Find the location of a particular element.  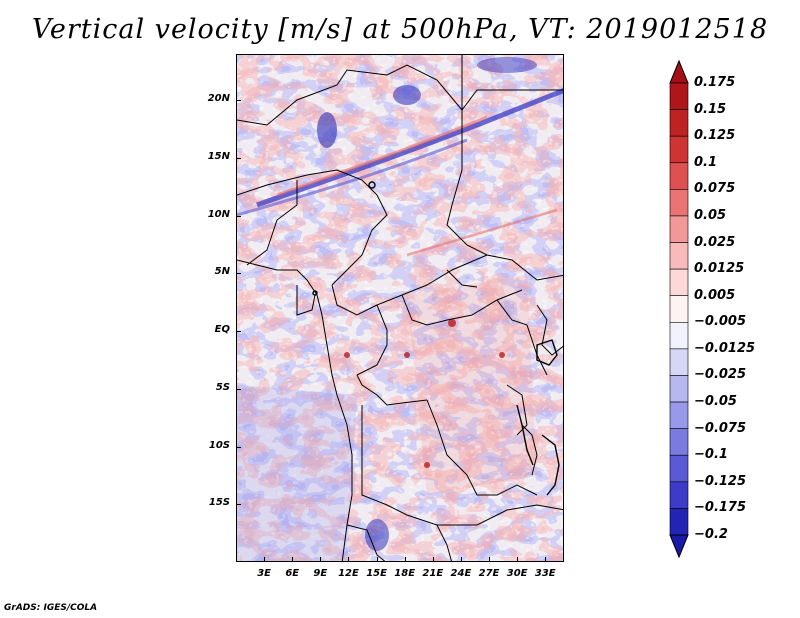

y-tick-label: 15N is located at coordinates (218, 156).